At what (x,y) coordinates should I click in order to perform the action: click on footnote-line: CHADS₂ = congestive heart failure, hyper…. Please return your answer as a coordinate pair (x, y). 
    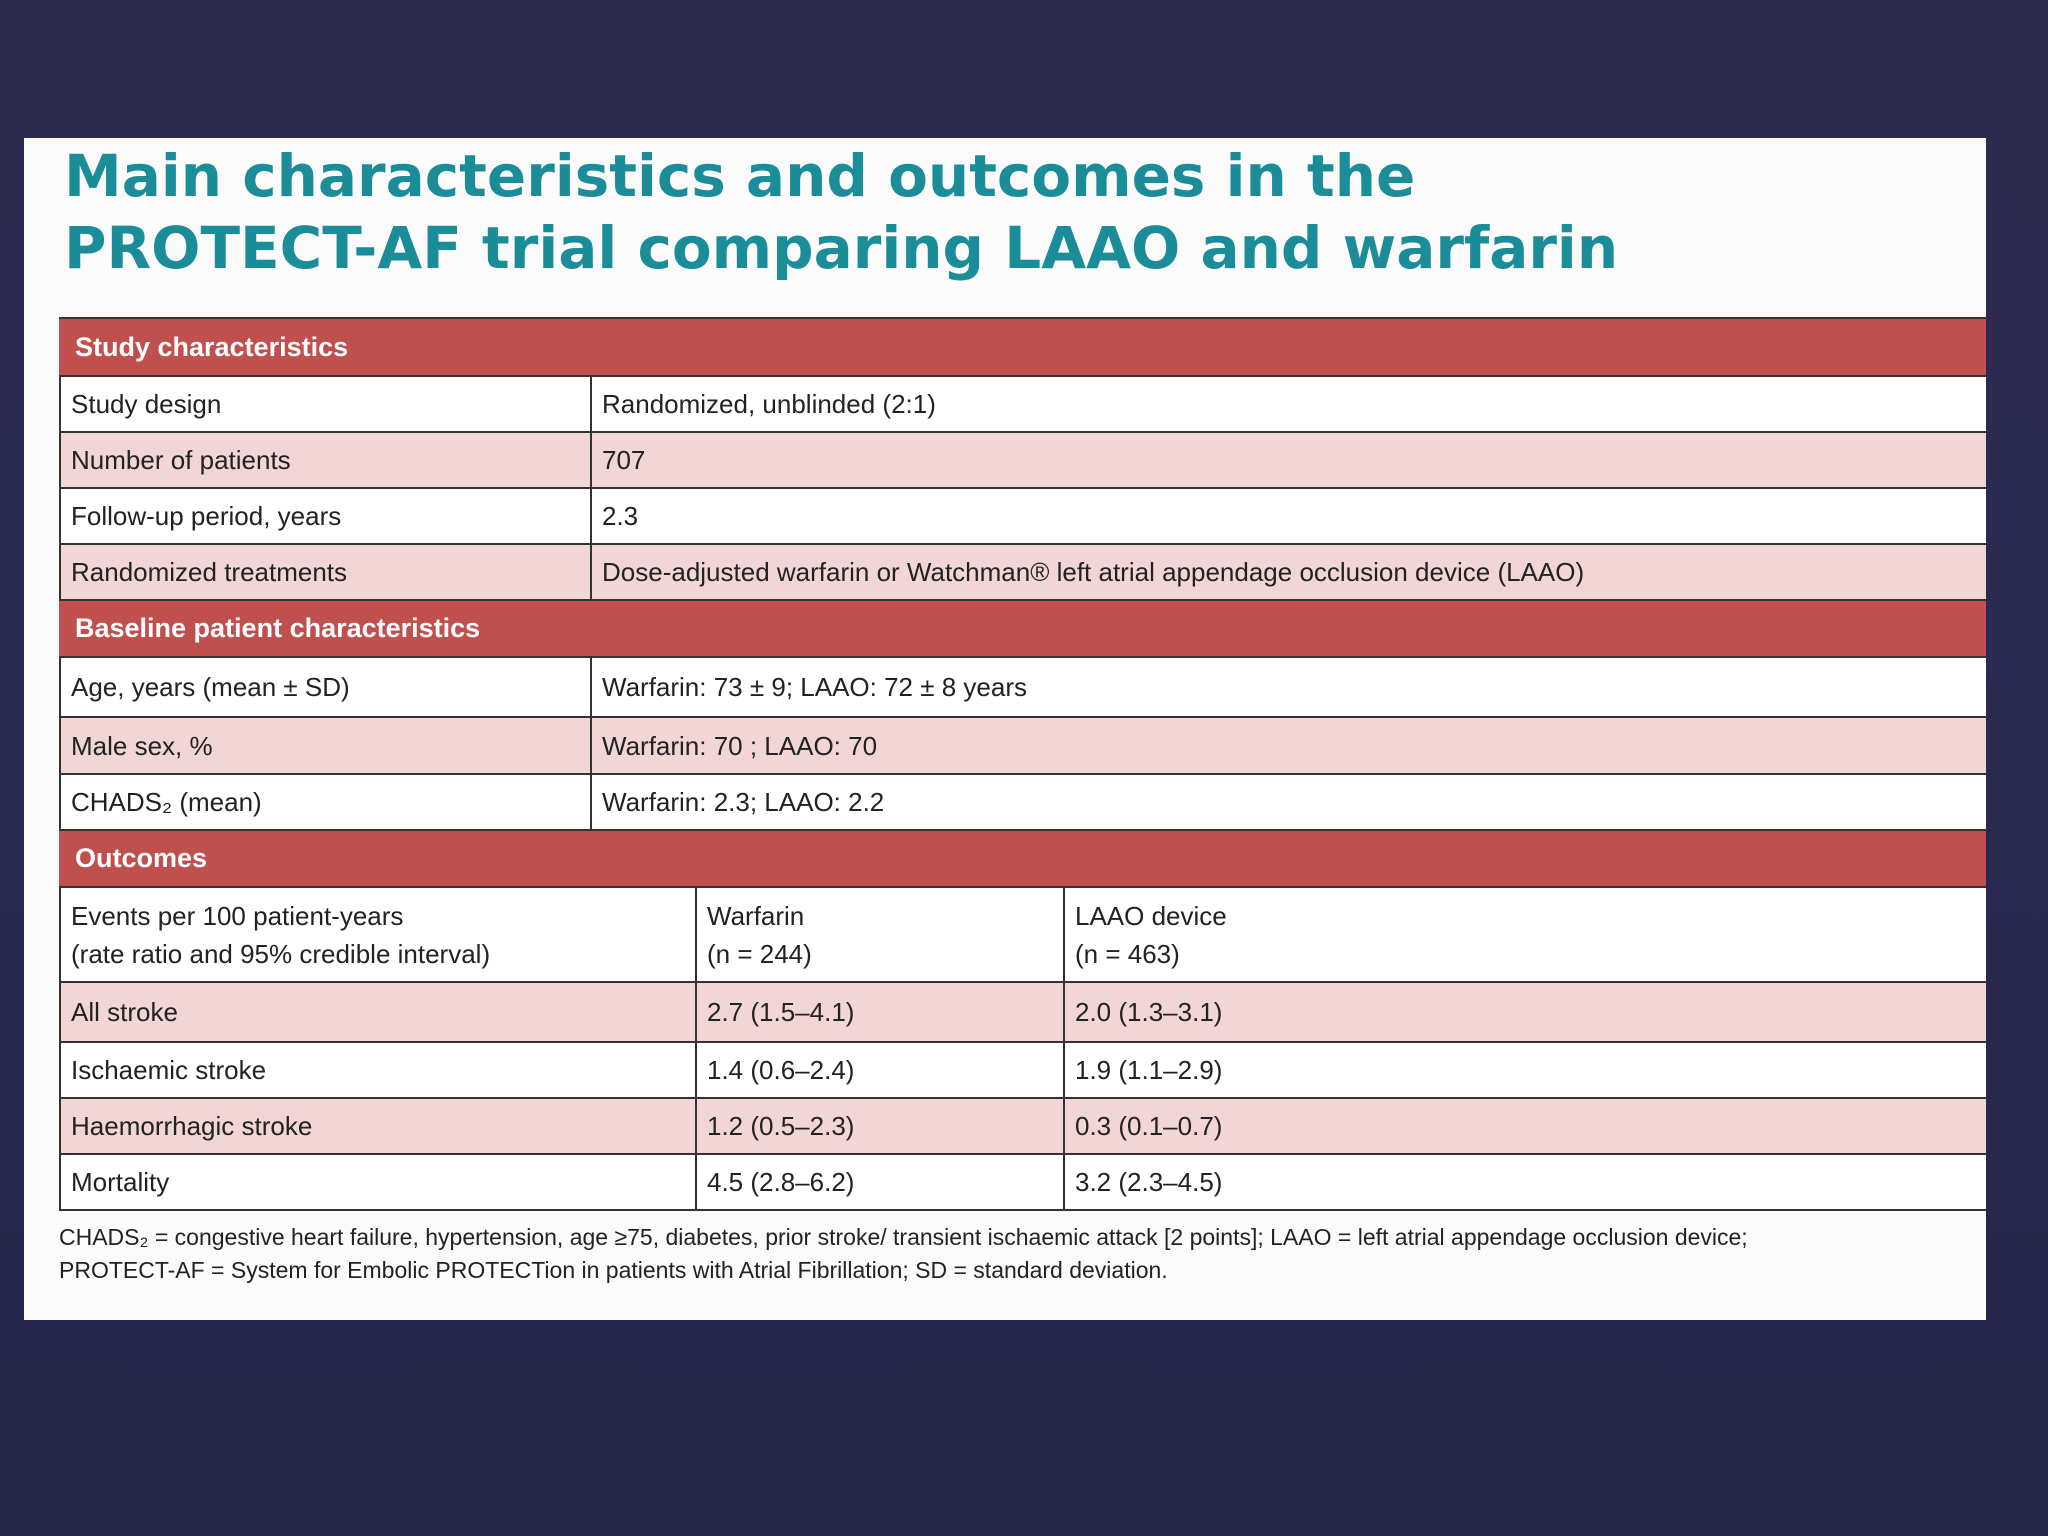
    Looking at the image, I should click on (903, 1237).